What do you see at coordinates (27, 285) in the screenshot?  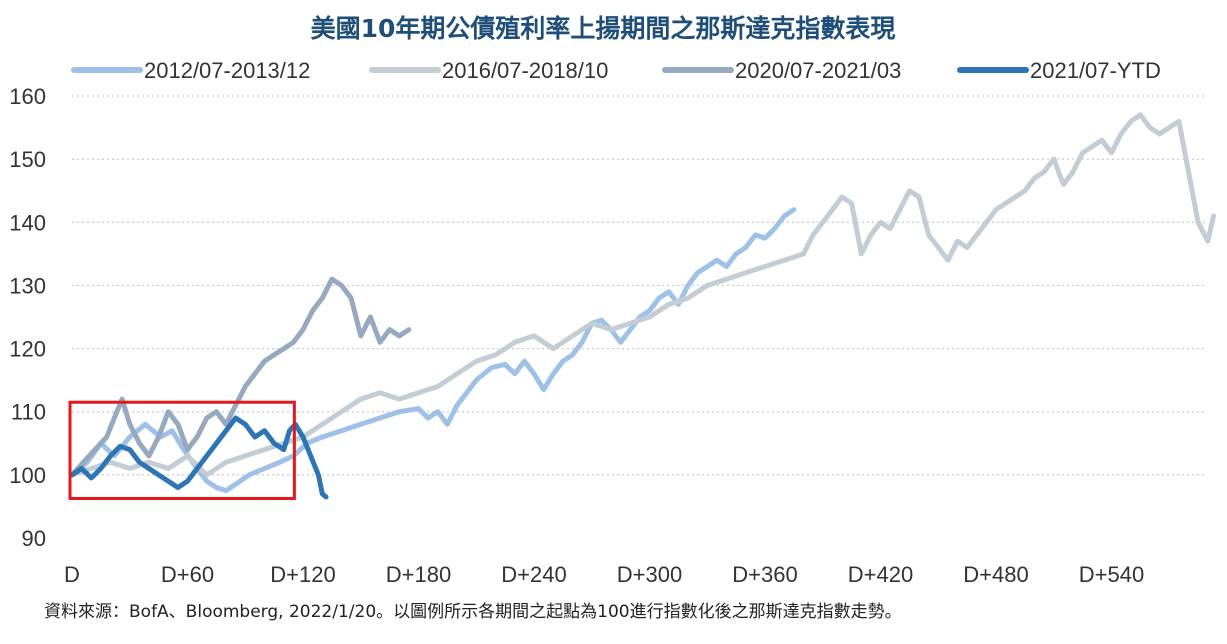 I see `y-tick-label: 130` at bounding box center [27, 285].